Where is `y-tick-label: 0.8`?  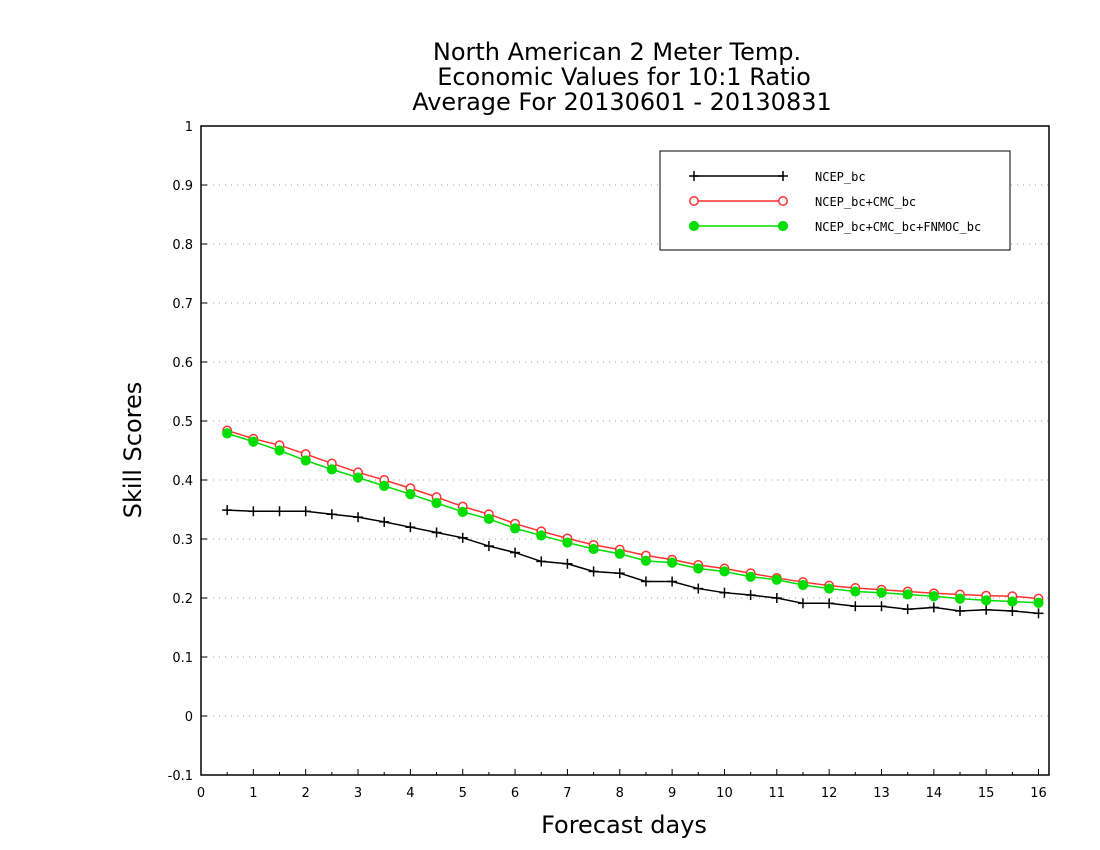
y-tick-label: 0.8 is located at coordinates (182, 245).